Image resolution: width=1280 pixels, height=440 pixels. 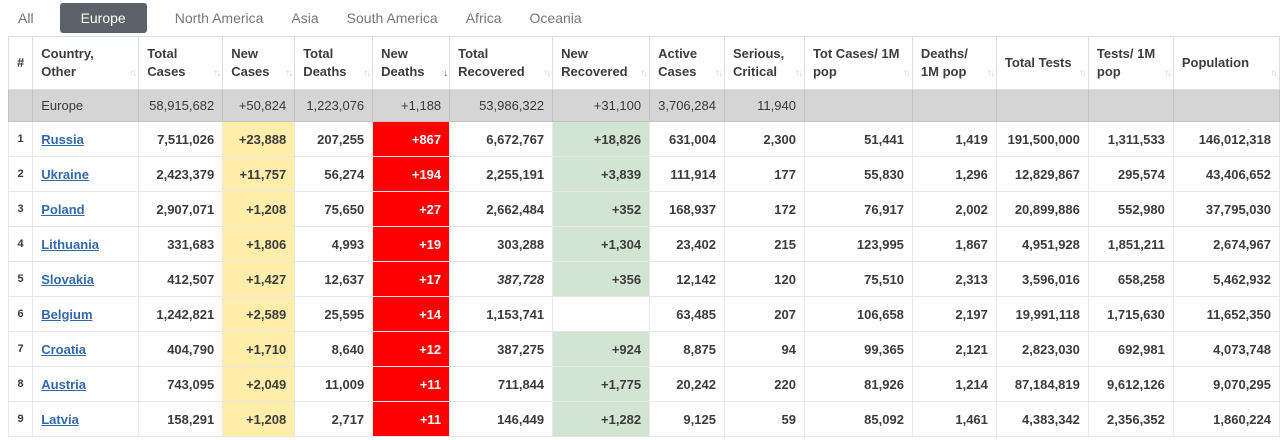 What do you see at coordinates (954, 419) in the screenshot?
I see `cell-latvia-deaths-1m: 1,461` at bounding box center [954, 419].